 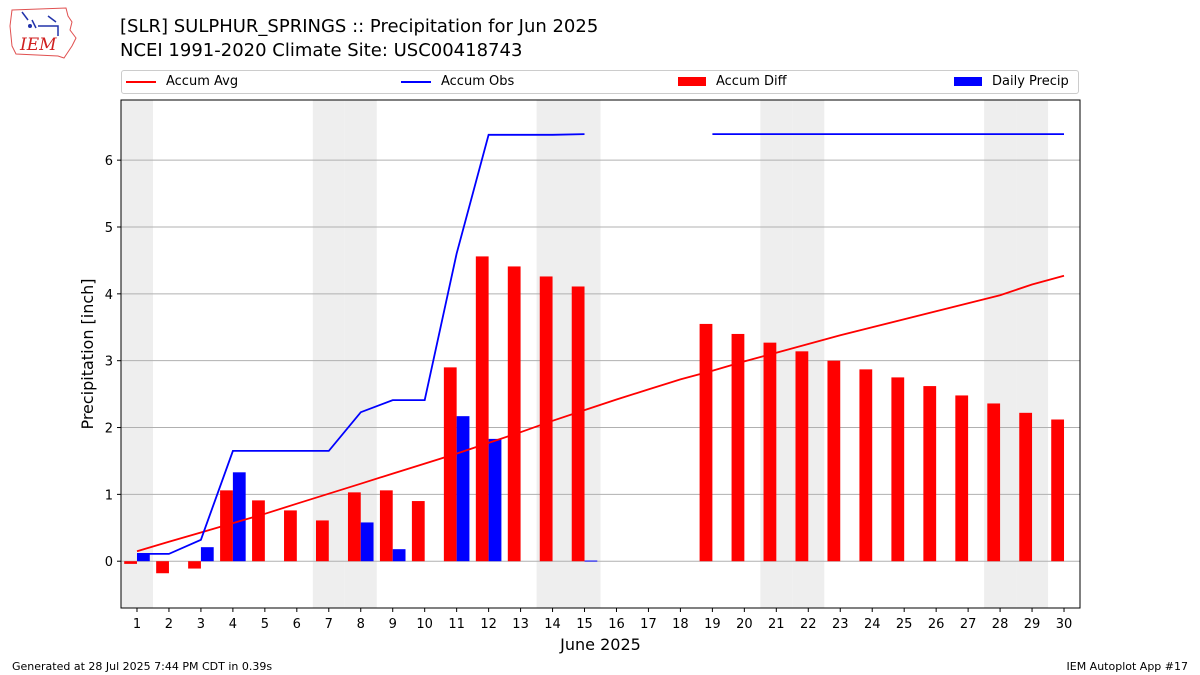 I want to click on x-tick-label: 2, so click(x=169, y=624).